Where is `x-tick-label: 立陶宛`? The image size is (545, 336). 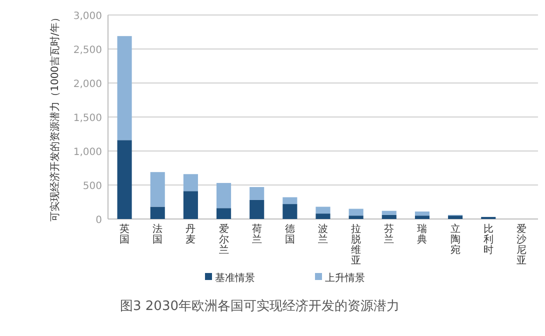
x-tick-label: 立陶宛 is located at coordinates (455, 239).